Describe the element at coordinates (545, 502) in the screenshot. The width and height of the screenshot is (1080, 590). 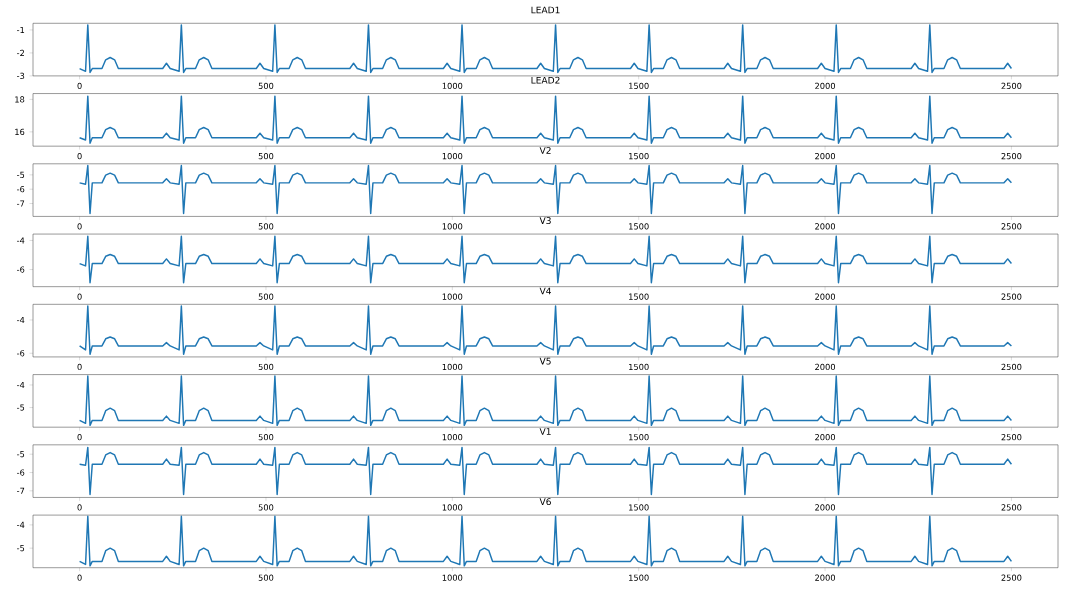
I see `chart-title: V6` at that location.